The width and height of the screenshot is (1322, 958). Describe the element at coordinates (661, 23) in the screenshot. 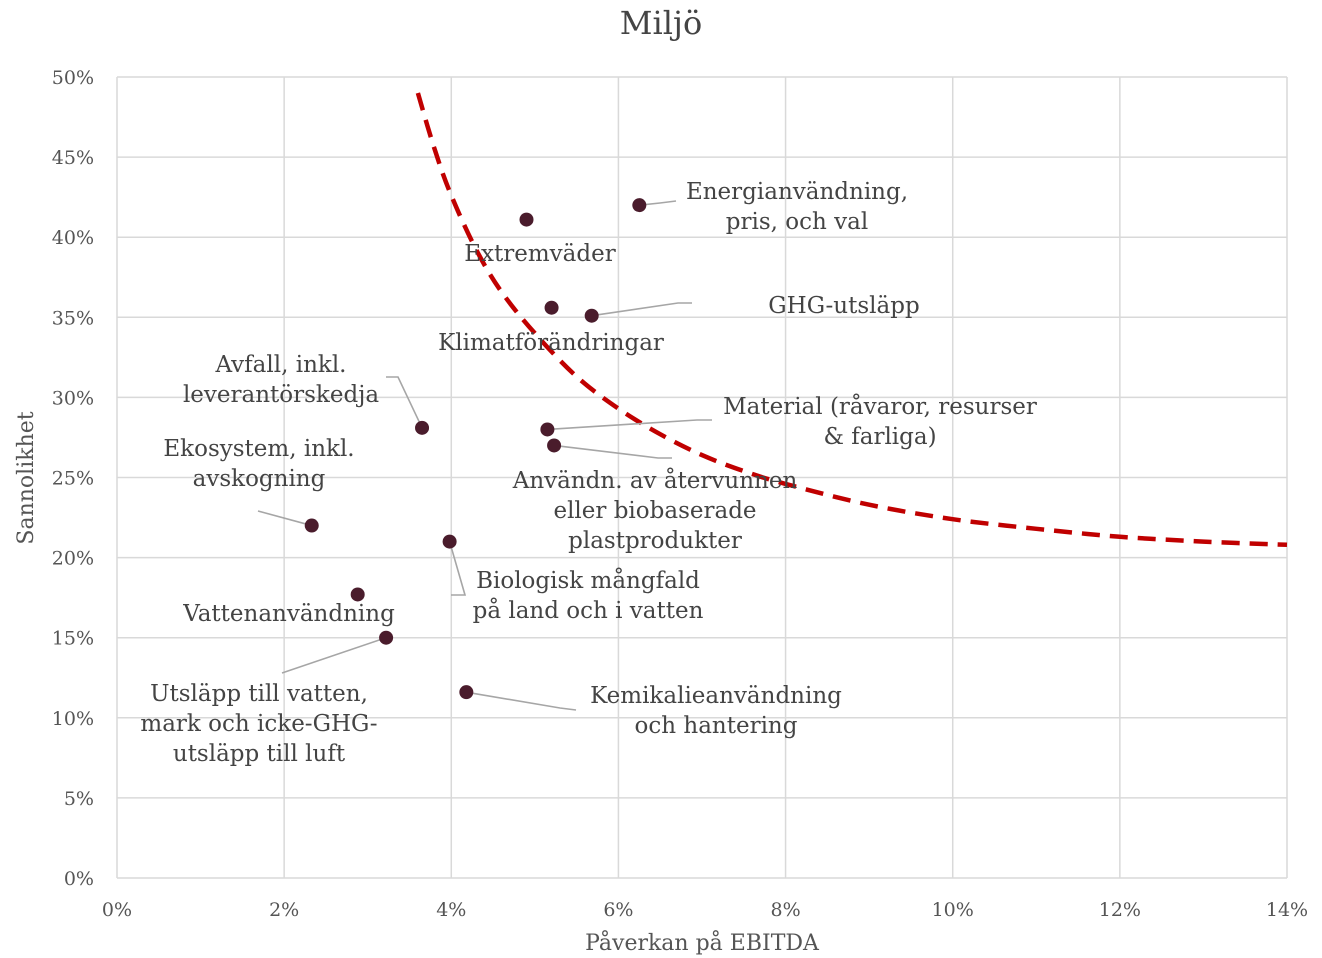

I see `chart-title: Miljö` at that location.